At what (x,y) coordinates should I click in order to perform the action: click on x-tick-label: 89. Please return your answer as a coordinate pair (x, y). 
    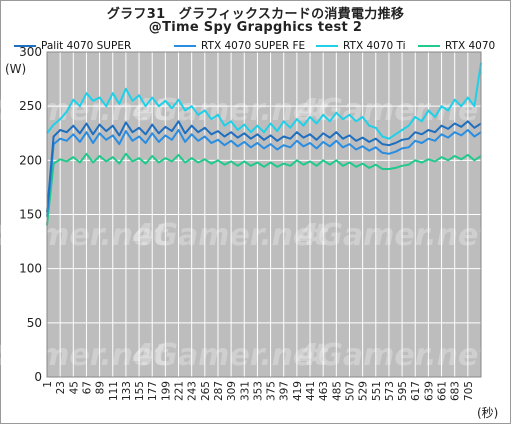
    Looking at the image, I should click on (101, 387).